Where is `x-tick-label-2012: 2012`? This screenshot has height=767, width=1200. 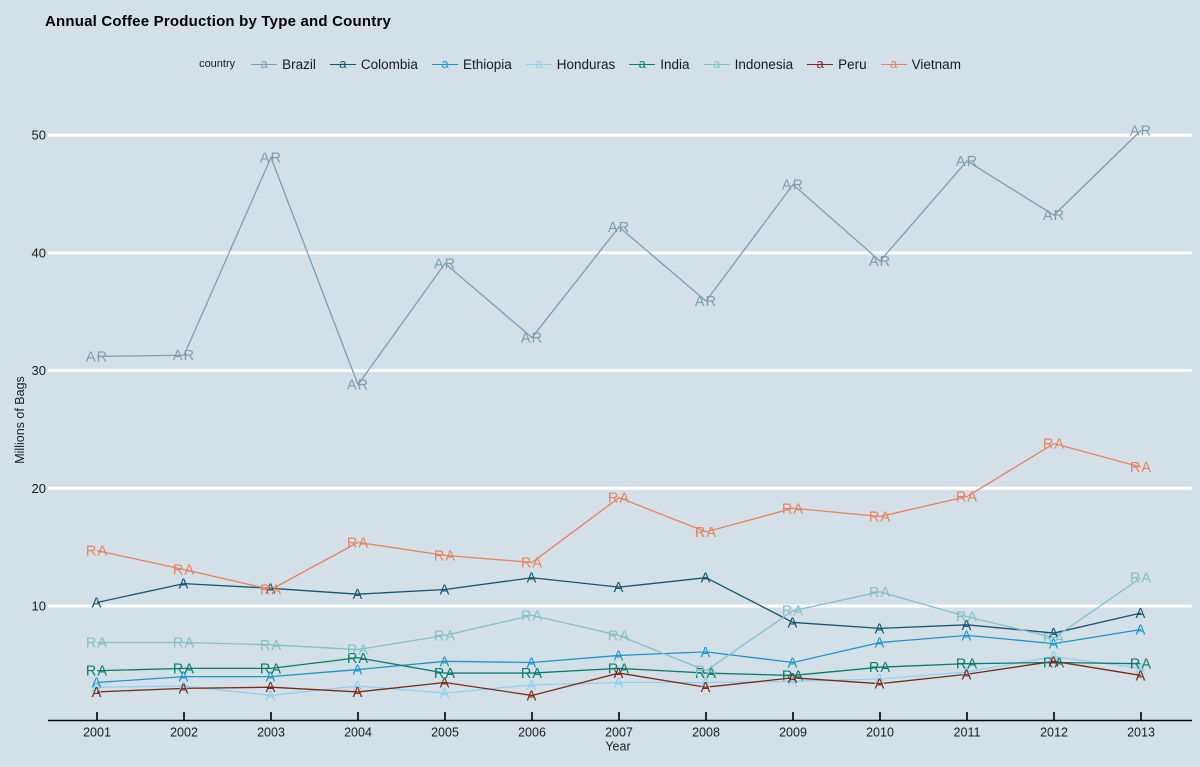 x-tick-label-2012: 2012 is located at coordinates (1054, 733).